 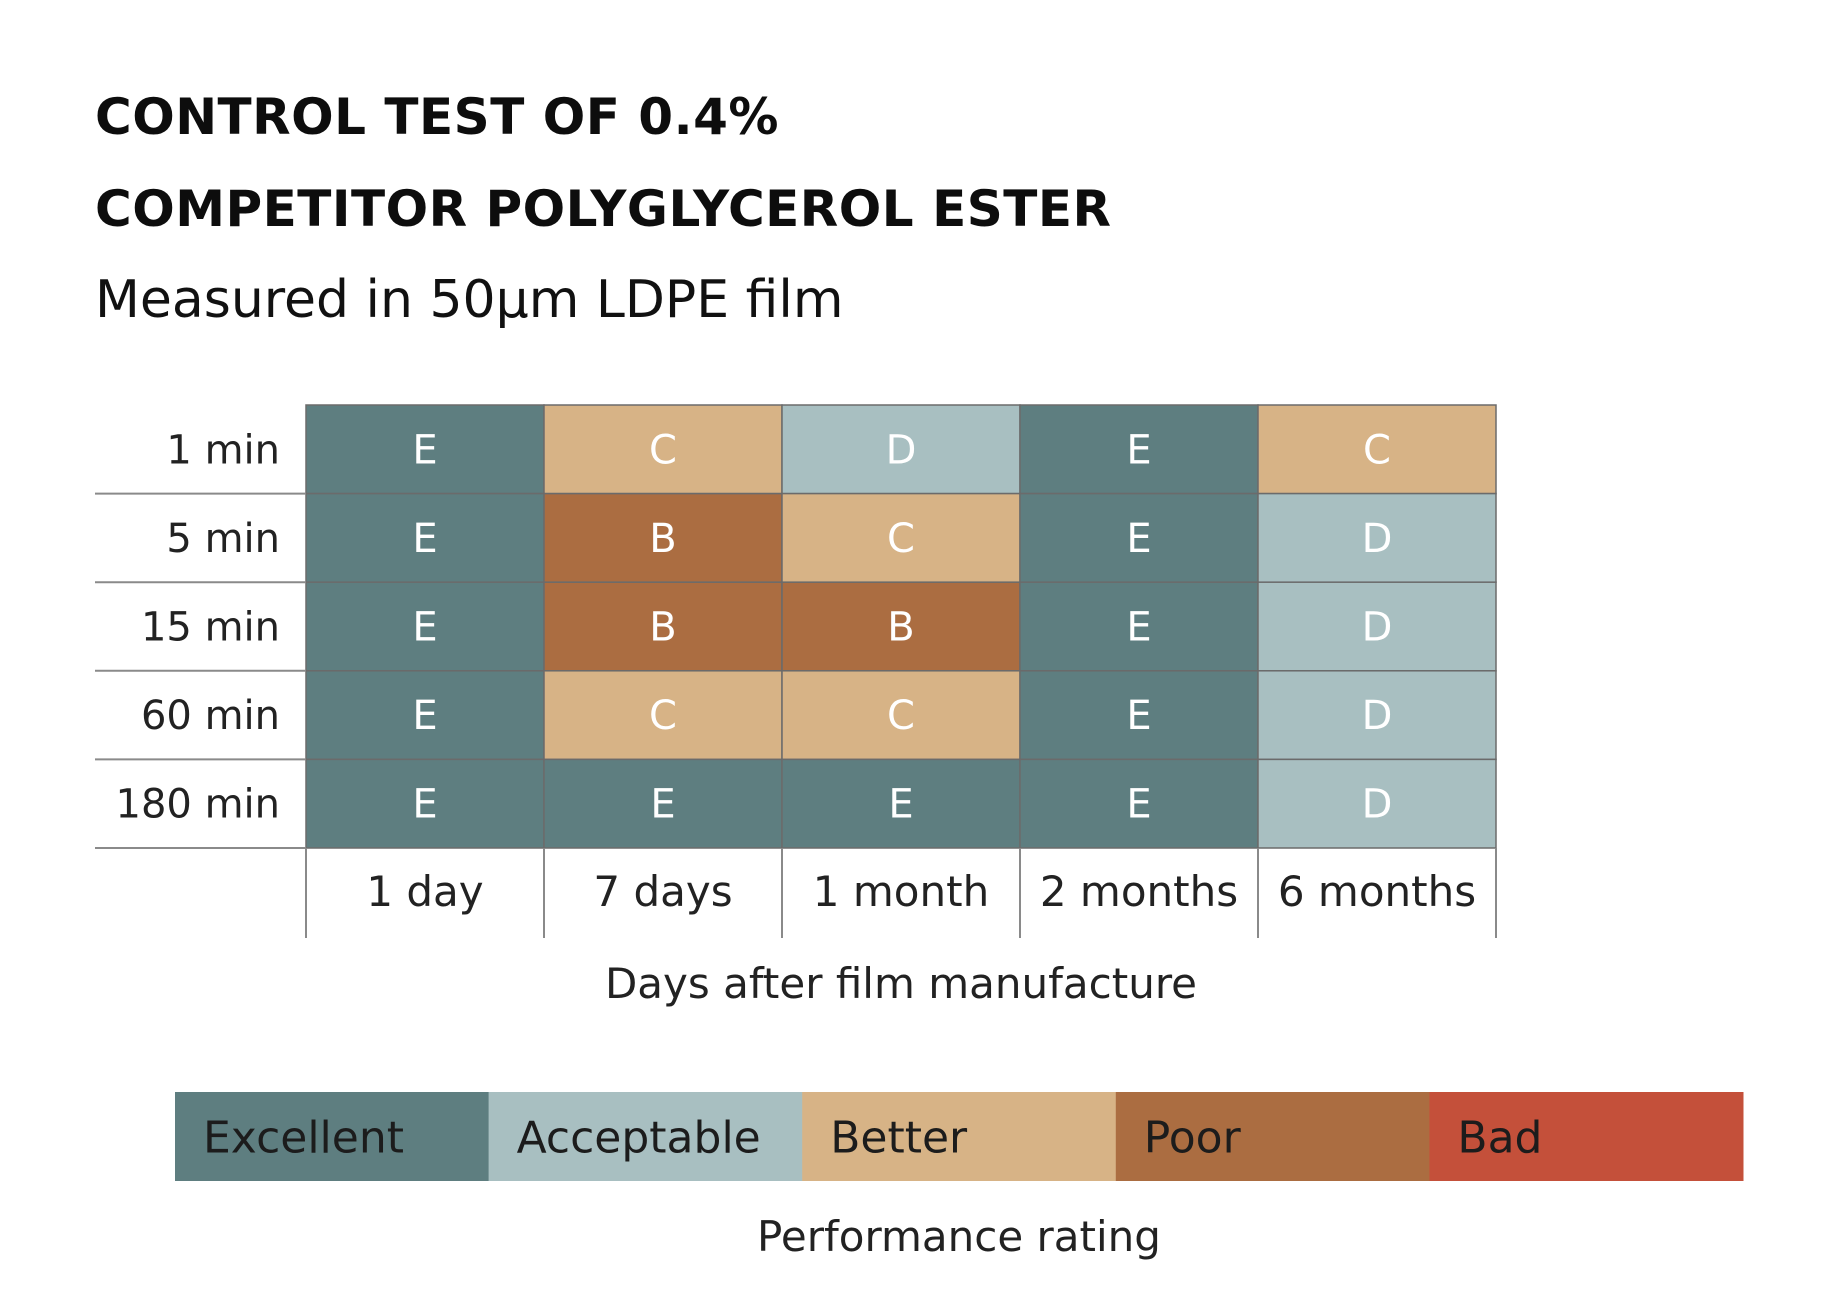 What do you see at coordinates (210, 628) in the screenshot?
I see `row-label: 15 min` at bounding box center [210, 628].